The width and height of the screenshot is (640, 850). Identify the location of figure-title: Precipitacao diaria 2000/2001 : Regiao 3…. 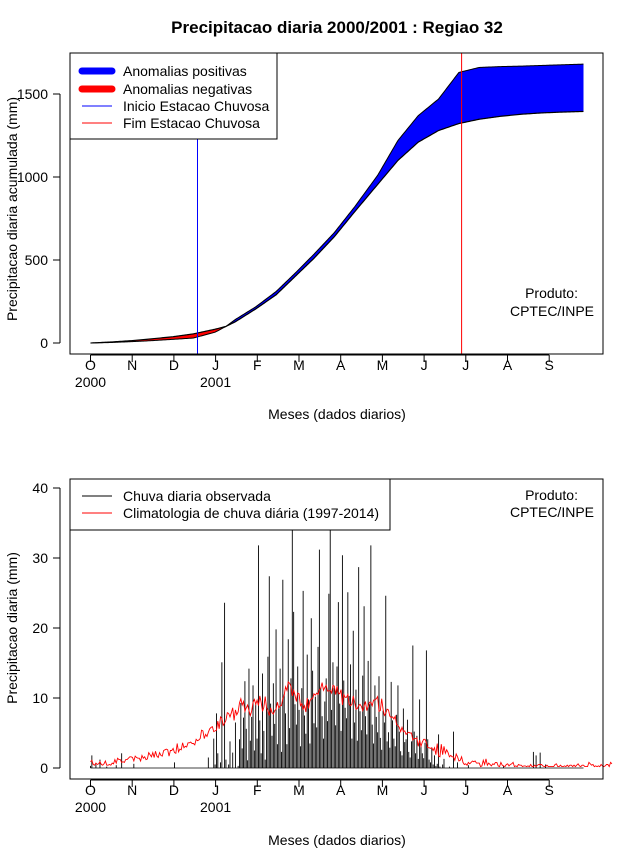
(337, 27).